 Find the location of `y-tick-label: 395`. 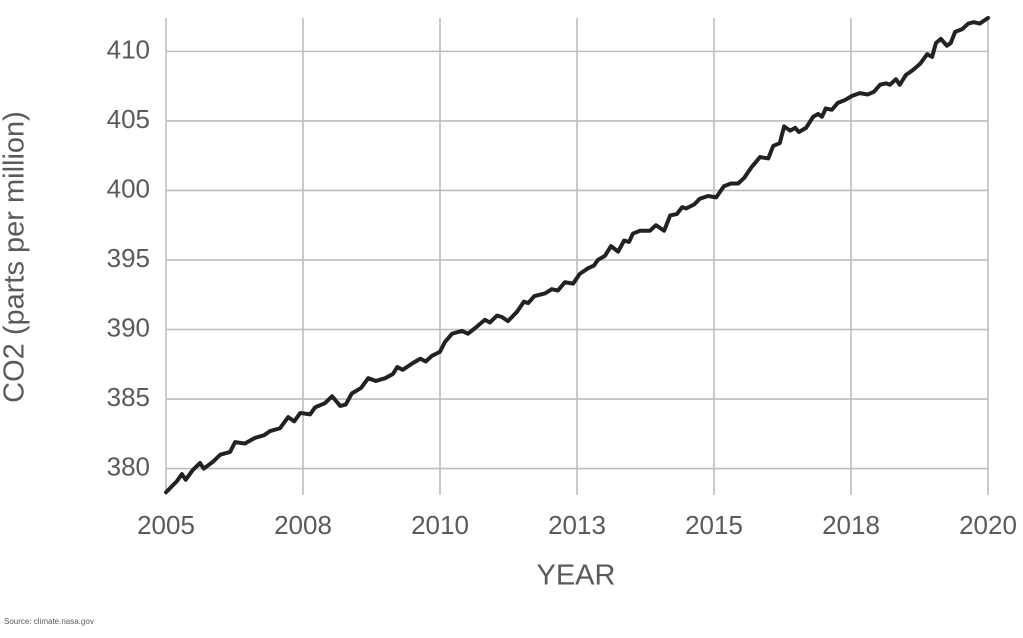

y-tick-label: 395 is located at coordinates (128, 258).